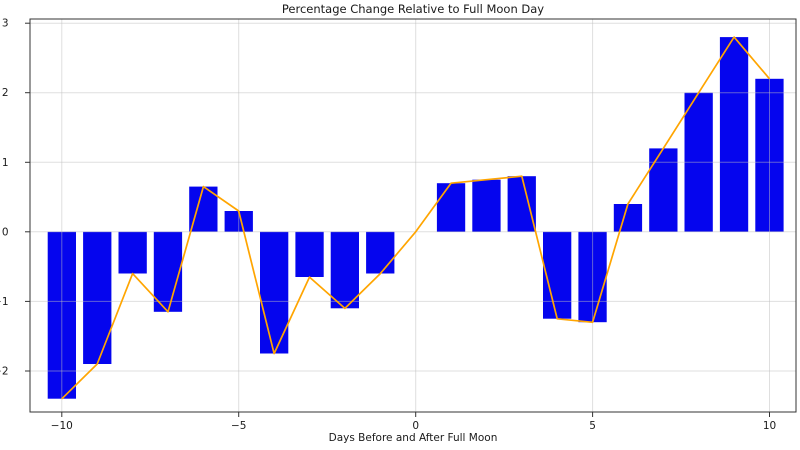 The width and height of the screenshot is (800, 450). What do you see at coordinates (5, 24) in the screenshot?
I see `y-tick-label: 3` at bounding box center [5, 24].